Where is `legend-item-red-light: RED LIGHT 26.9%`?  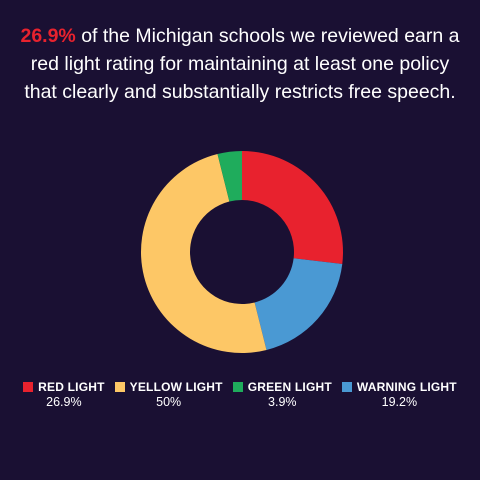
legend-item-red-light: RED LIGHT 26.9% is located at coordinates (63, 394).